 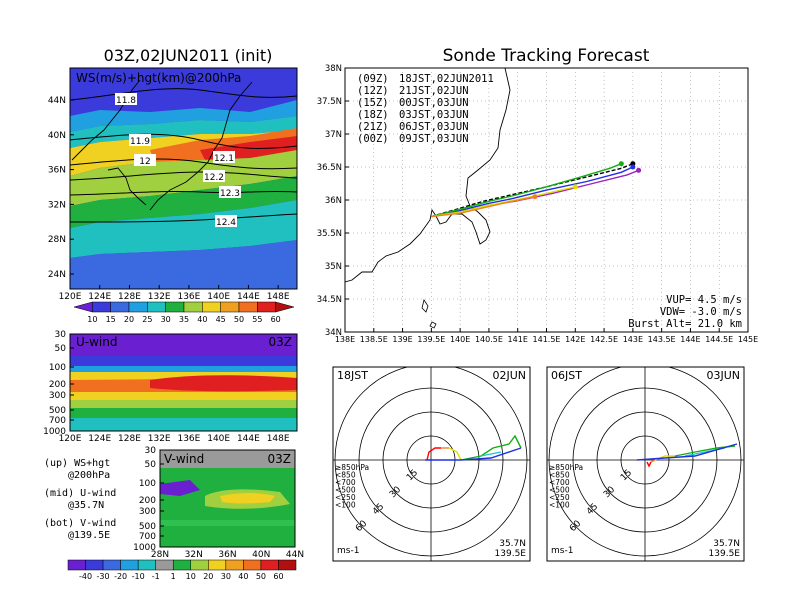 What do you see at coordinates (138, 576) in the screenshot?
I see `v-colorbar-label: -10` at bounding box center [138, 576].